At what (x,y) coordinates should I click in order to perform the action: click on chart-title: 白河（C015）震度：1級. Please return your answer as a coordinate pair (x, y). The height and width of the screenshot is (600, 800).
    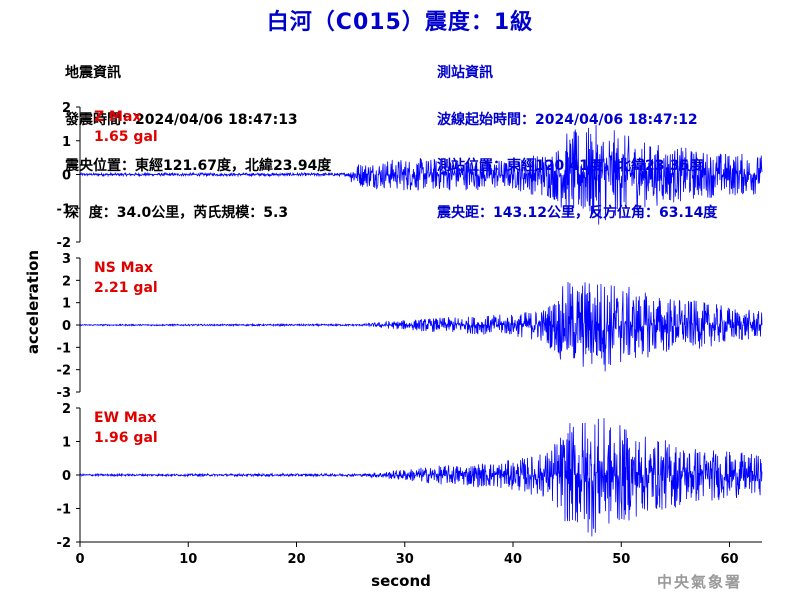
    Looking at the image, I should click on (400, 22).